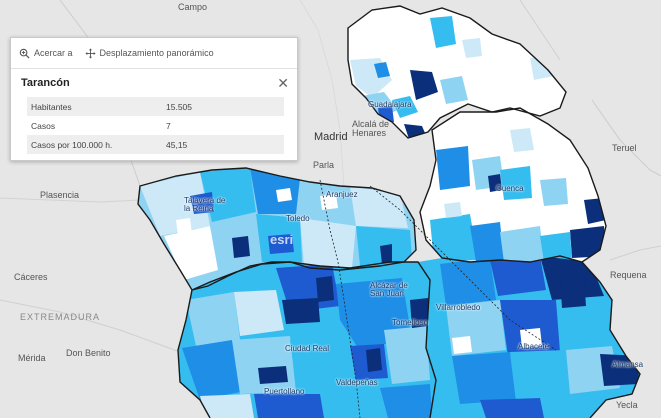 This screenshot has width=661, height=418. I want to click on label-alcazar: Alcázar de San Juan, so click(389, 289).